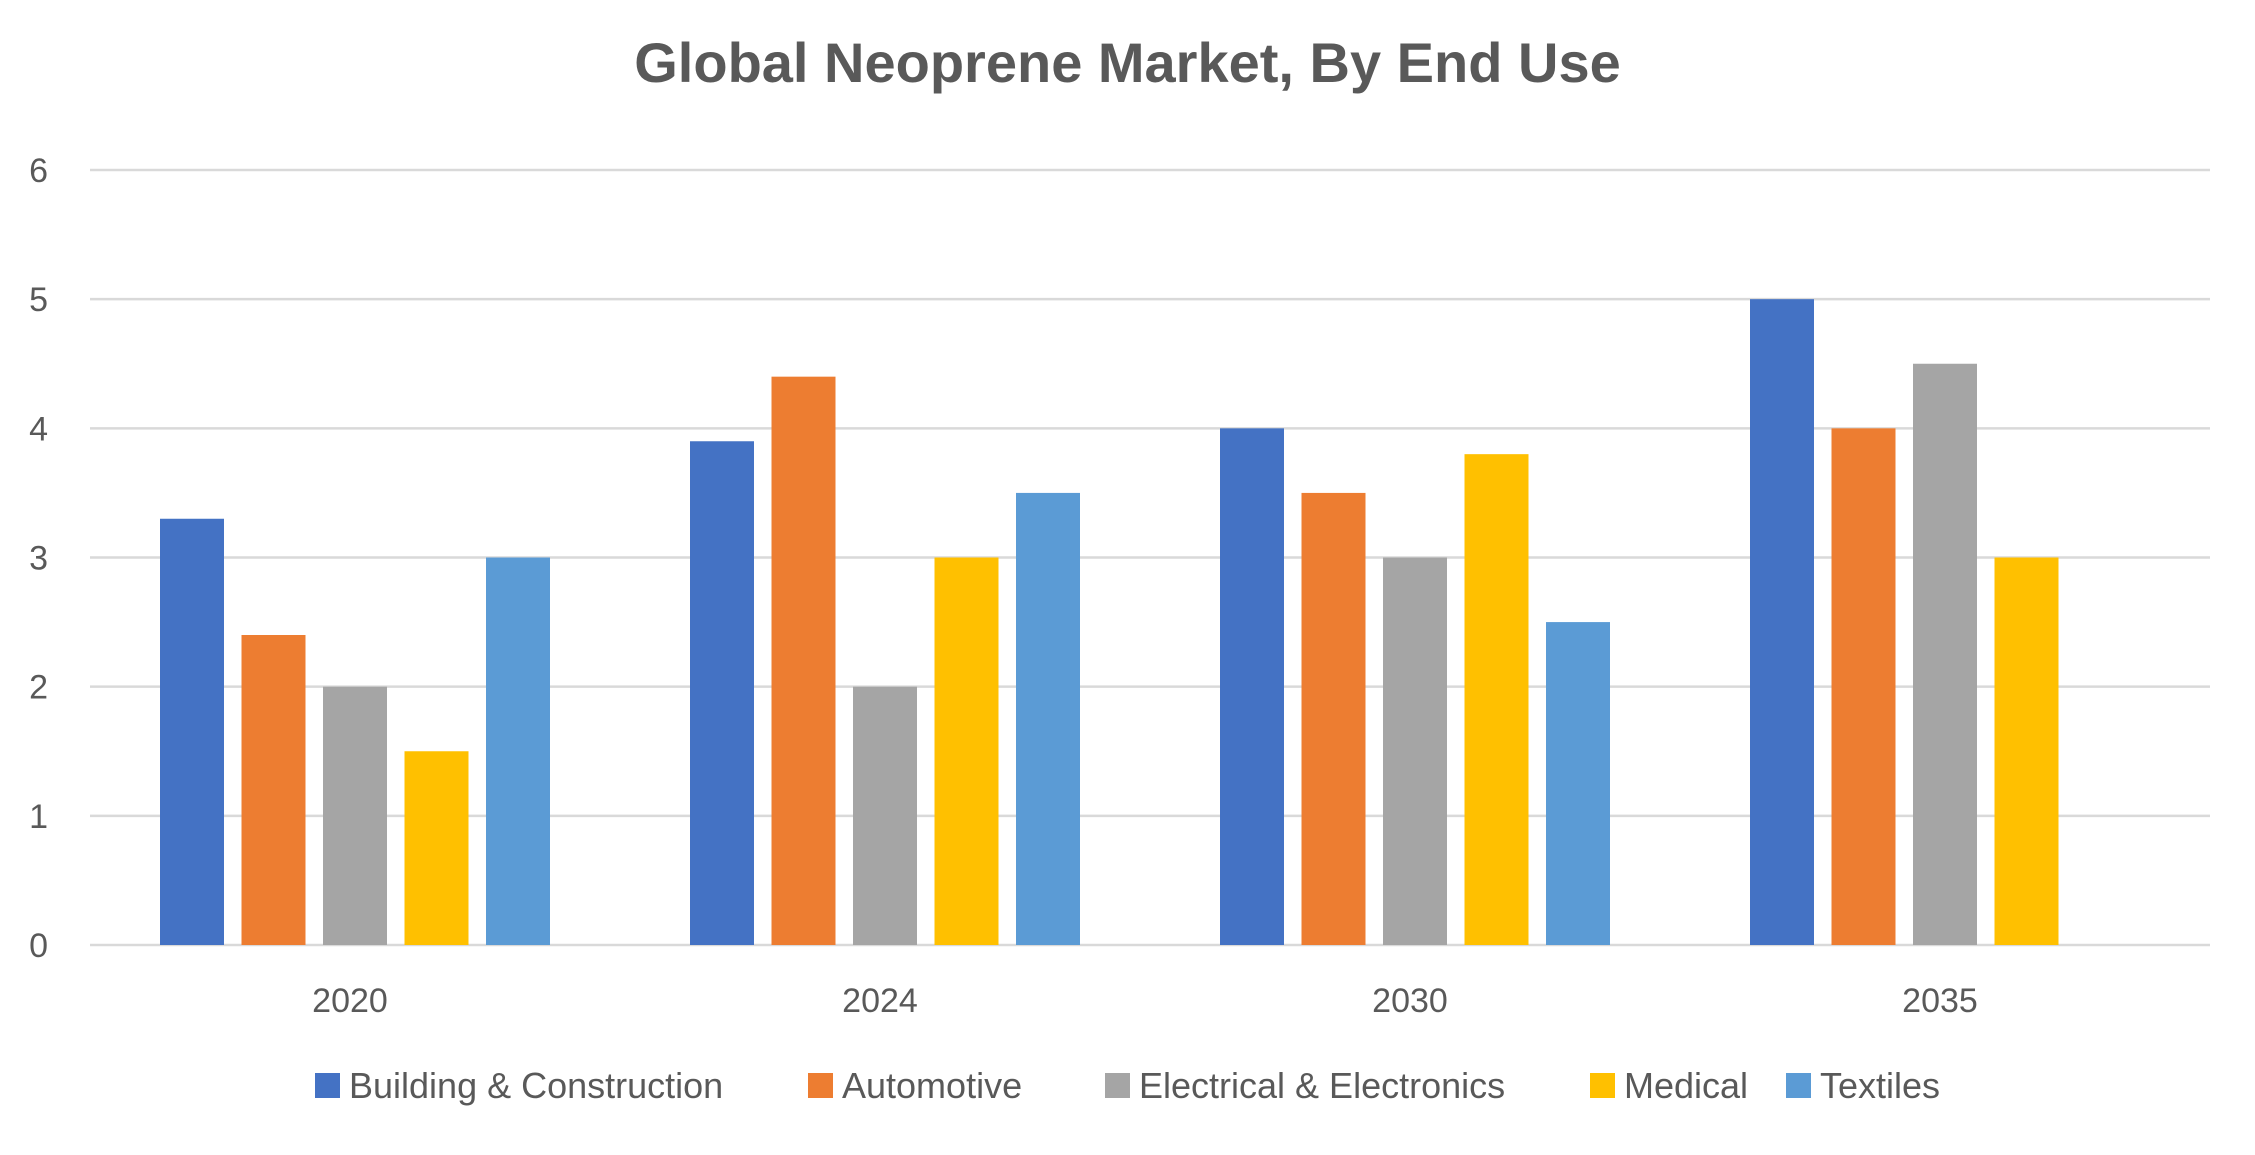 This screenshot has width=2255, height=1155. What do you see at coordinates (38, 429) in the screenshot?
I see `y-tick-label: 4` at bounding box center [38, 429].